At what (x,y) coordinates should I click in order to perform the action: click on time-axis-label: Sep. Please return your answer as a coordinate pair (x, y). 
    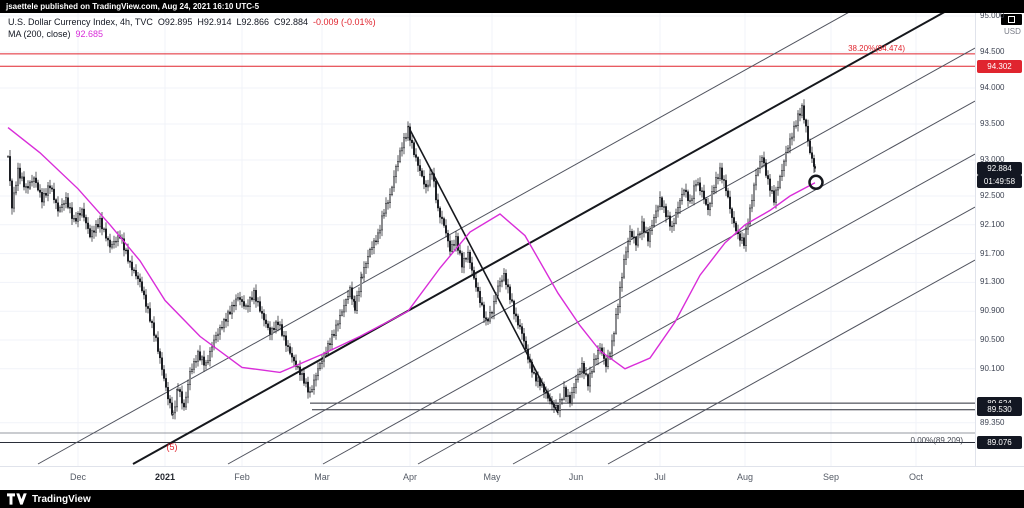
    Looking at the image, I should click on (831, 477).